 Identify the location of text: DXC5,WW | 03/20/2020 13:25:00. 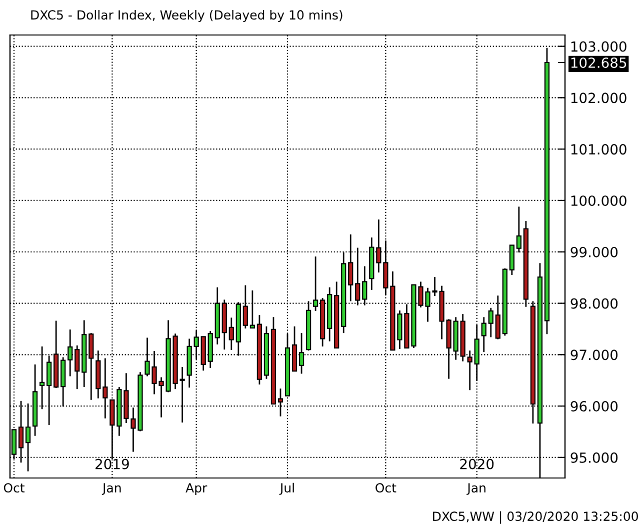
(535, 517).